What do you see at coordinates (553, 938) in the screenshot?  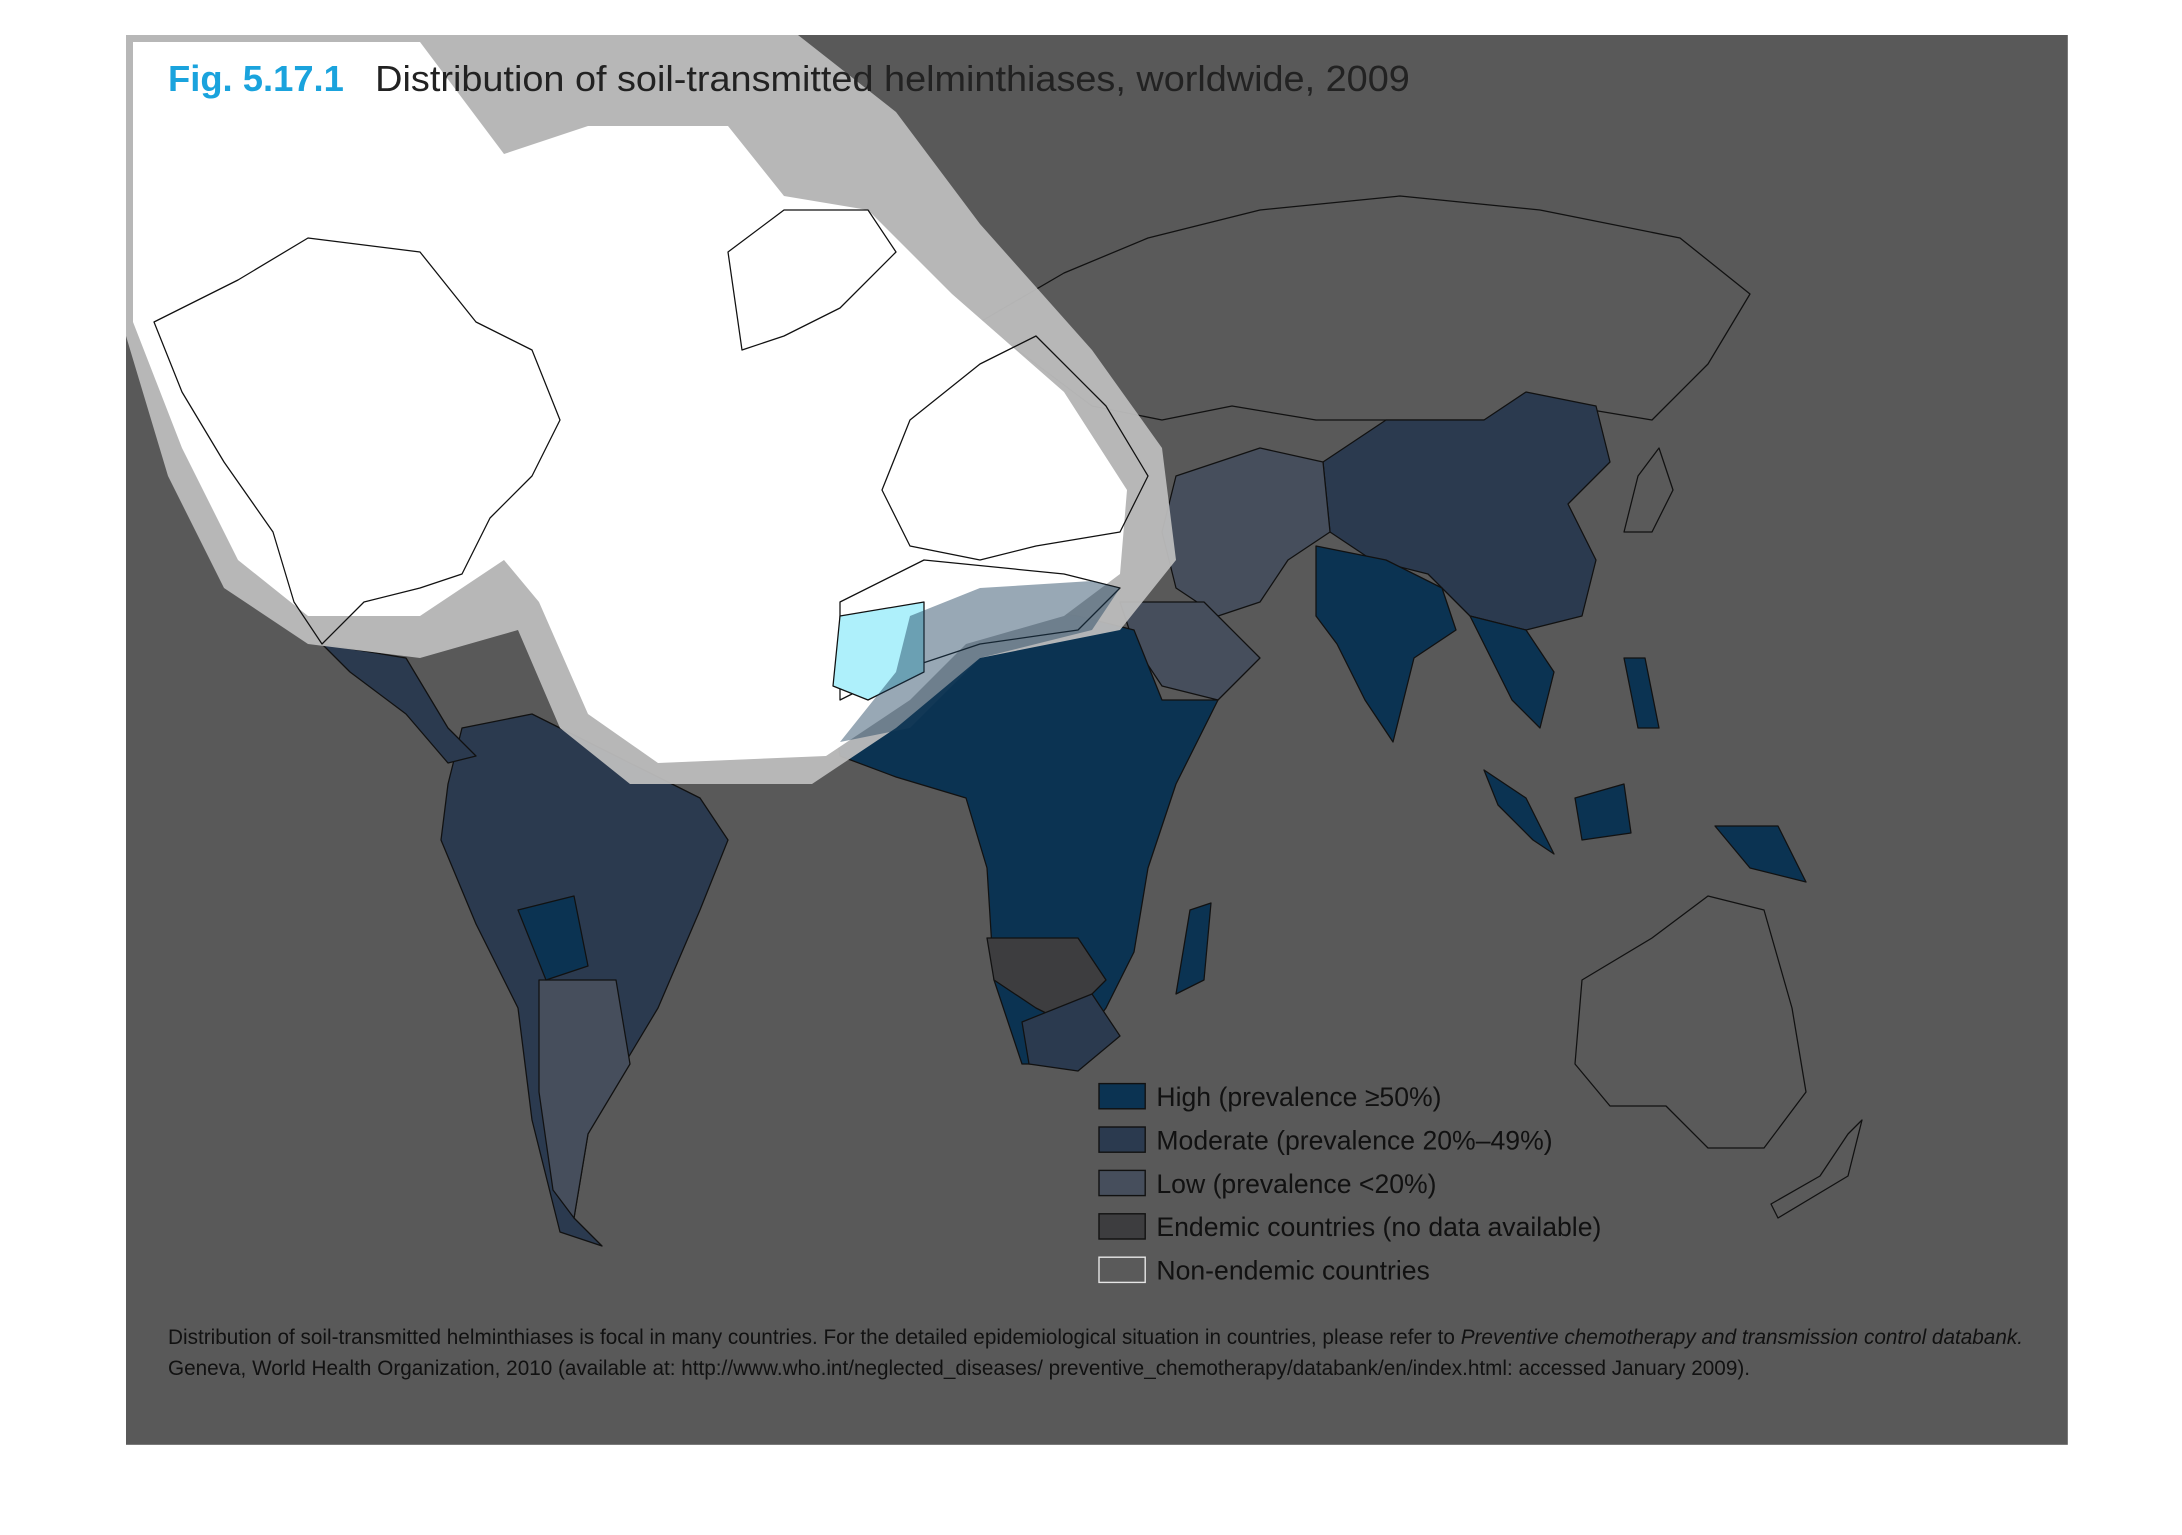 I see `bolivia` at bounding box center [553, 938].